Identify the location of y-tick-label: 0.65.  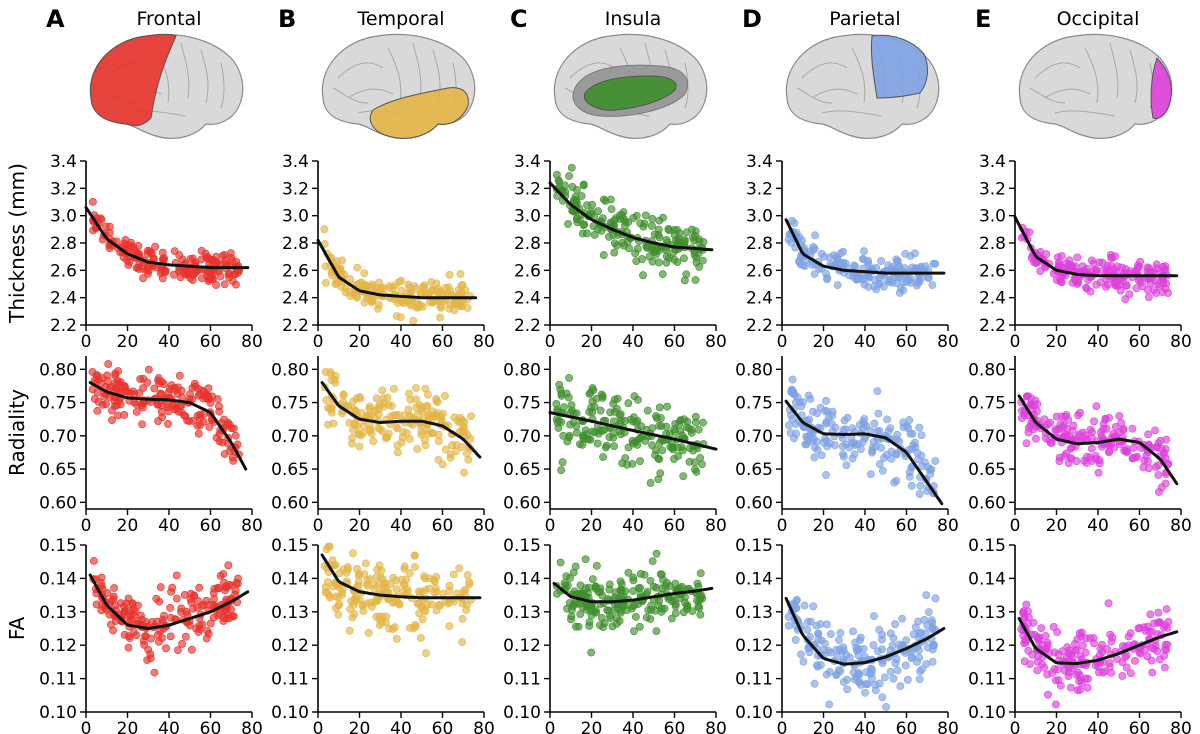
(522, 470).